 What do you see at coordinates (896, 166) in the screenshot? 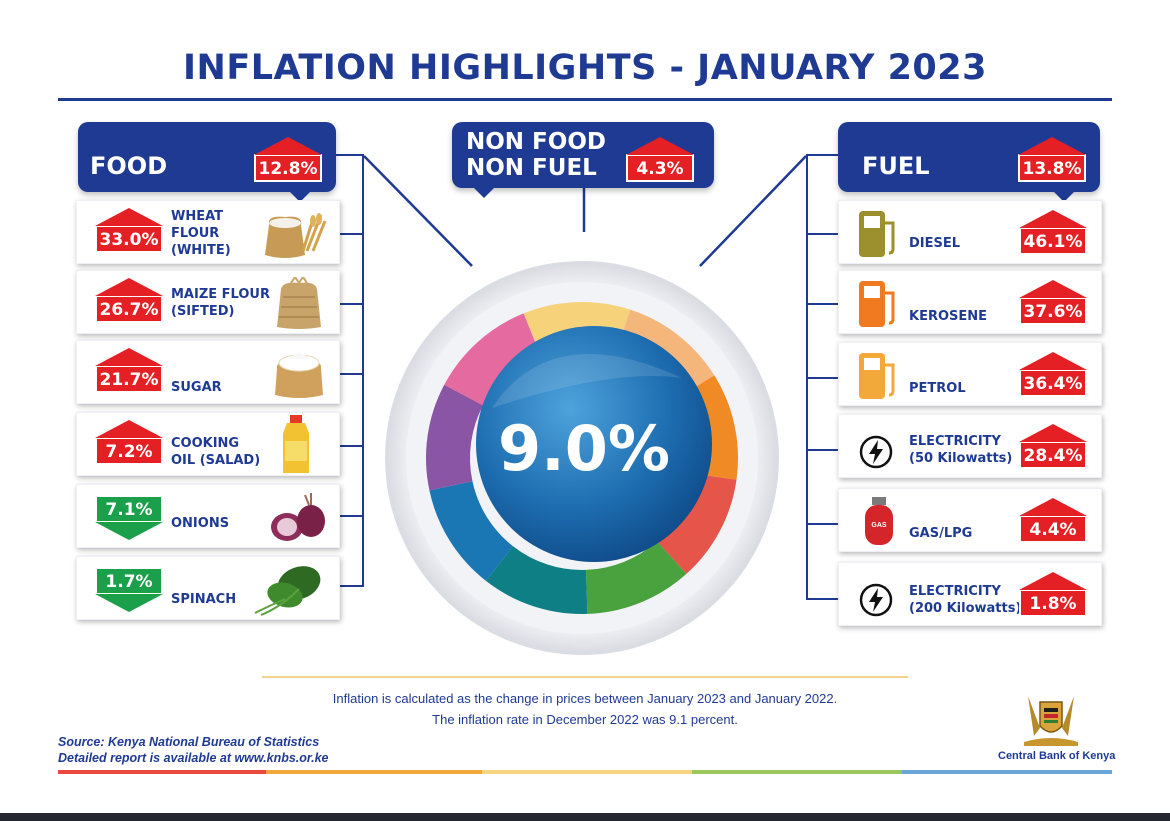
I see `fuel-group-label: FUEL` at bounding box center [896, 166].